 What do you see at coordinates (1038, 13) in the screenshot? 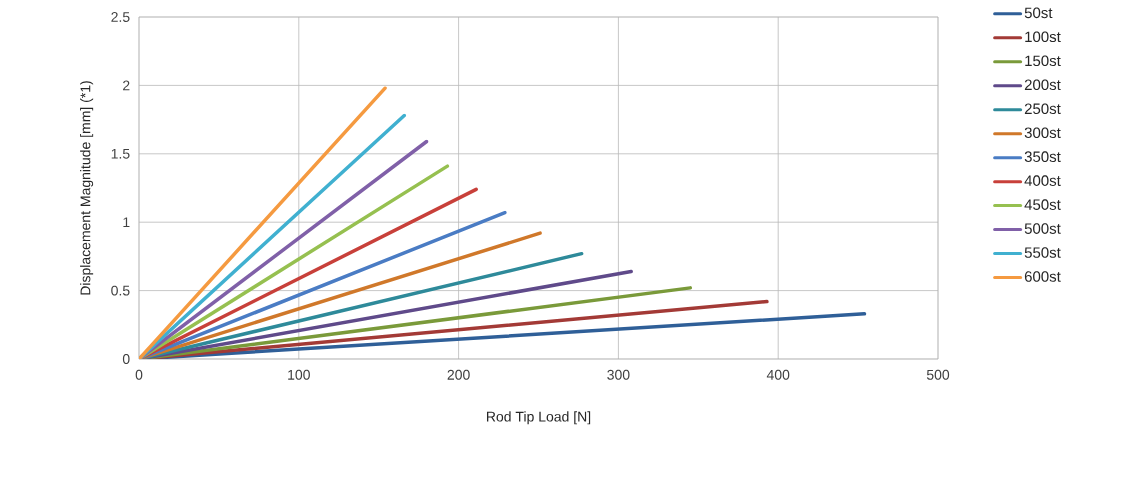
I see `legend-label: 50st` at bounding box center [1038, 13].